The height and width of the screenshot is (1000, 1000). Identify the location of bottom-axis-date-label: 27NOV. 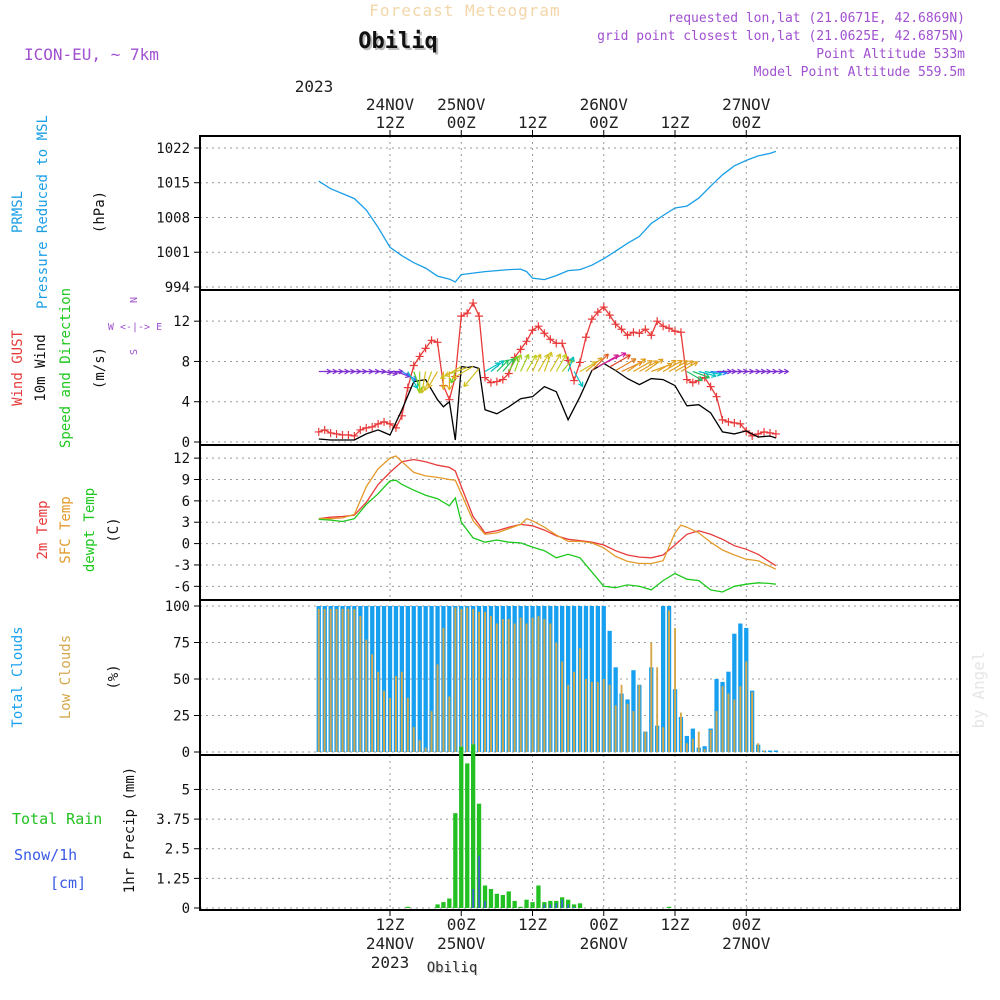
(746, 943).